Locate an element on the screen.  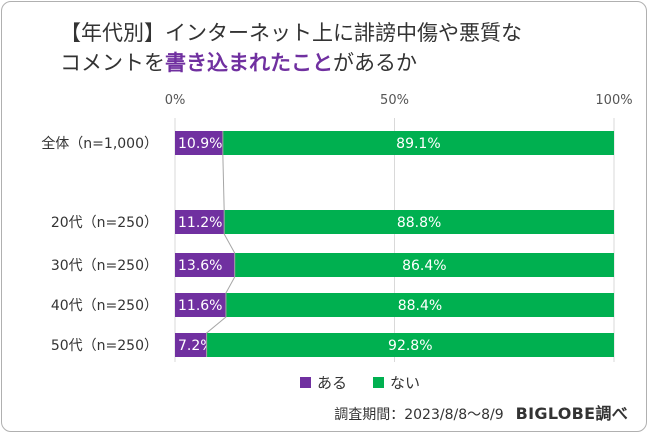
data-label-yes-2: 13.6% is located at coordinates (200, 266).